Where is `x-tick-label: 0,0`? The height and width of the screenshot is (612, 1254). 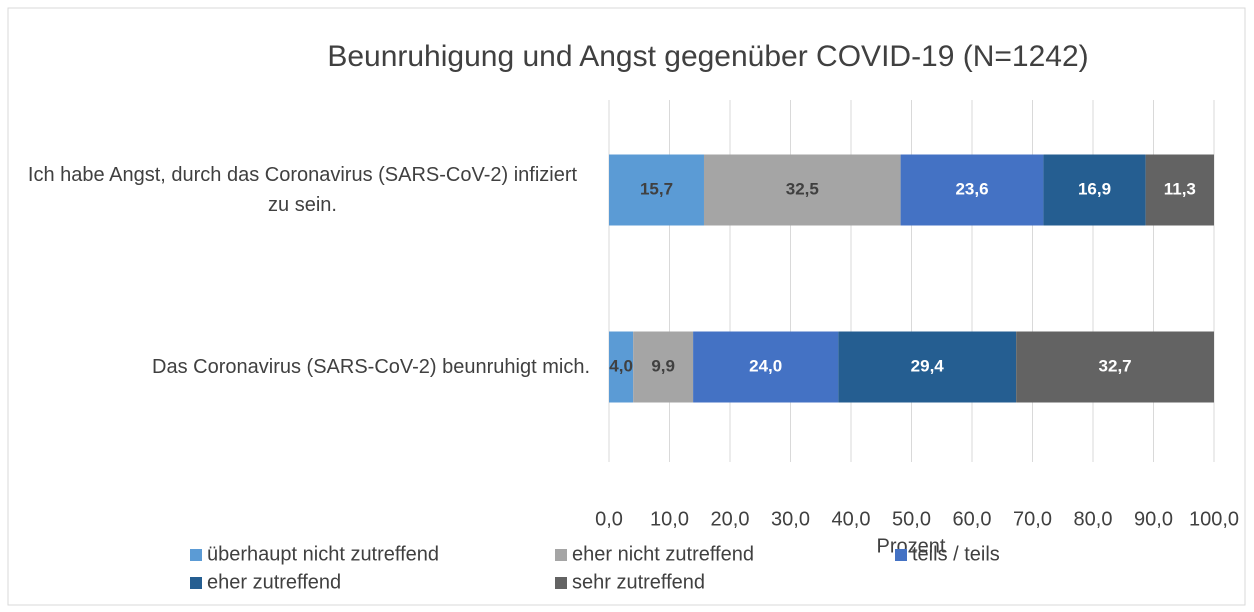
x-tick-label: 0,0 is located at coordinates (609, 519).